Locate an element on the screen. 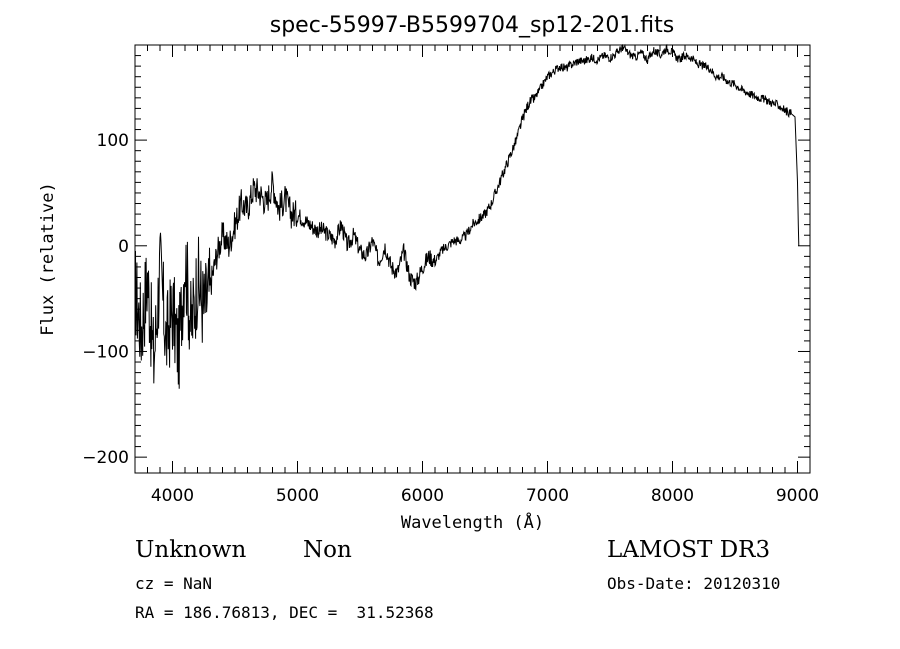 This screenshot has height=649, width=900. chart-title: spec-55997-B5599704_sp12-201.fits is located at coordinates (472, 25).